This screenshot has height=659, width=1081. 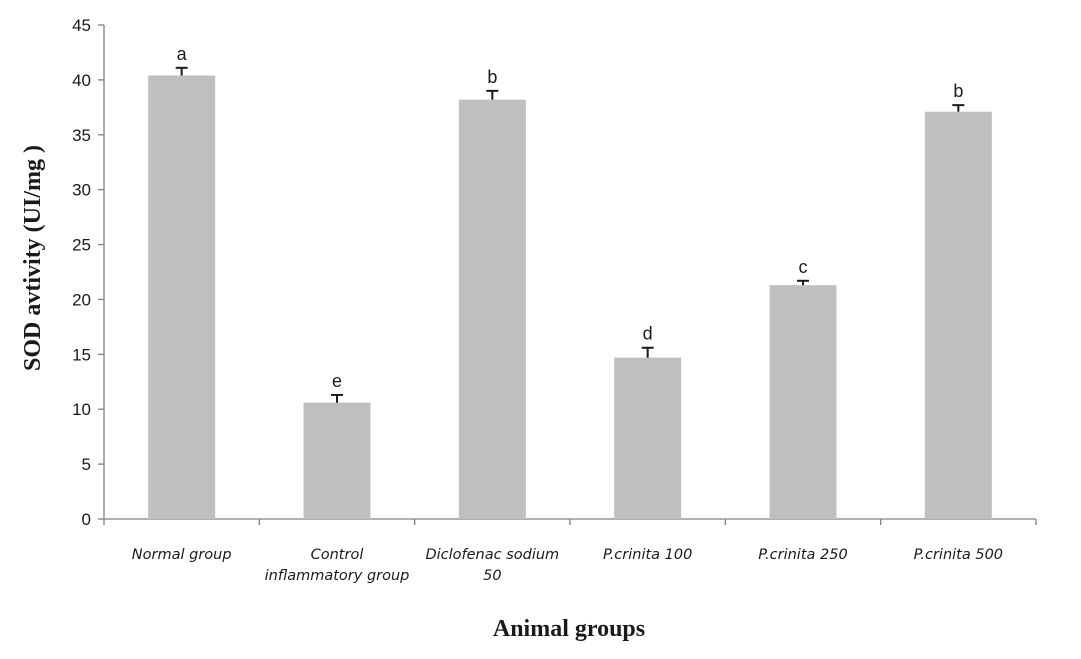 I want to click on y-tick-label: 5, so click(x=86, y=464).